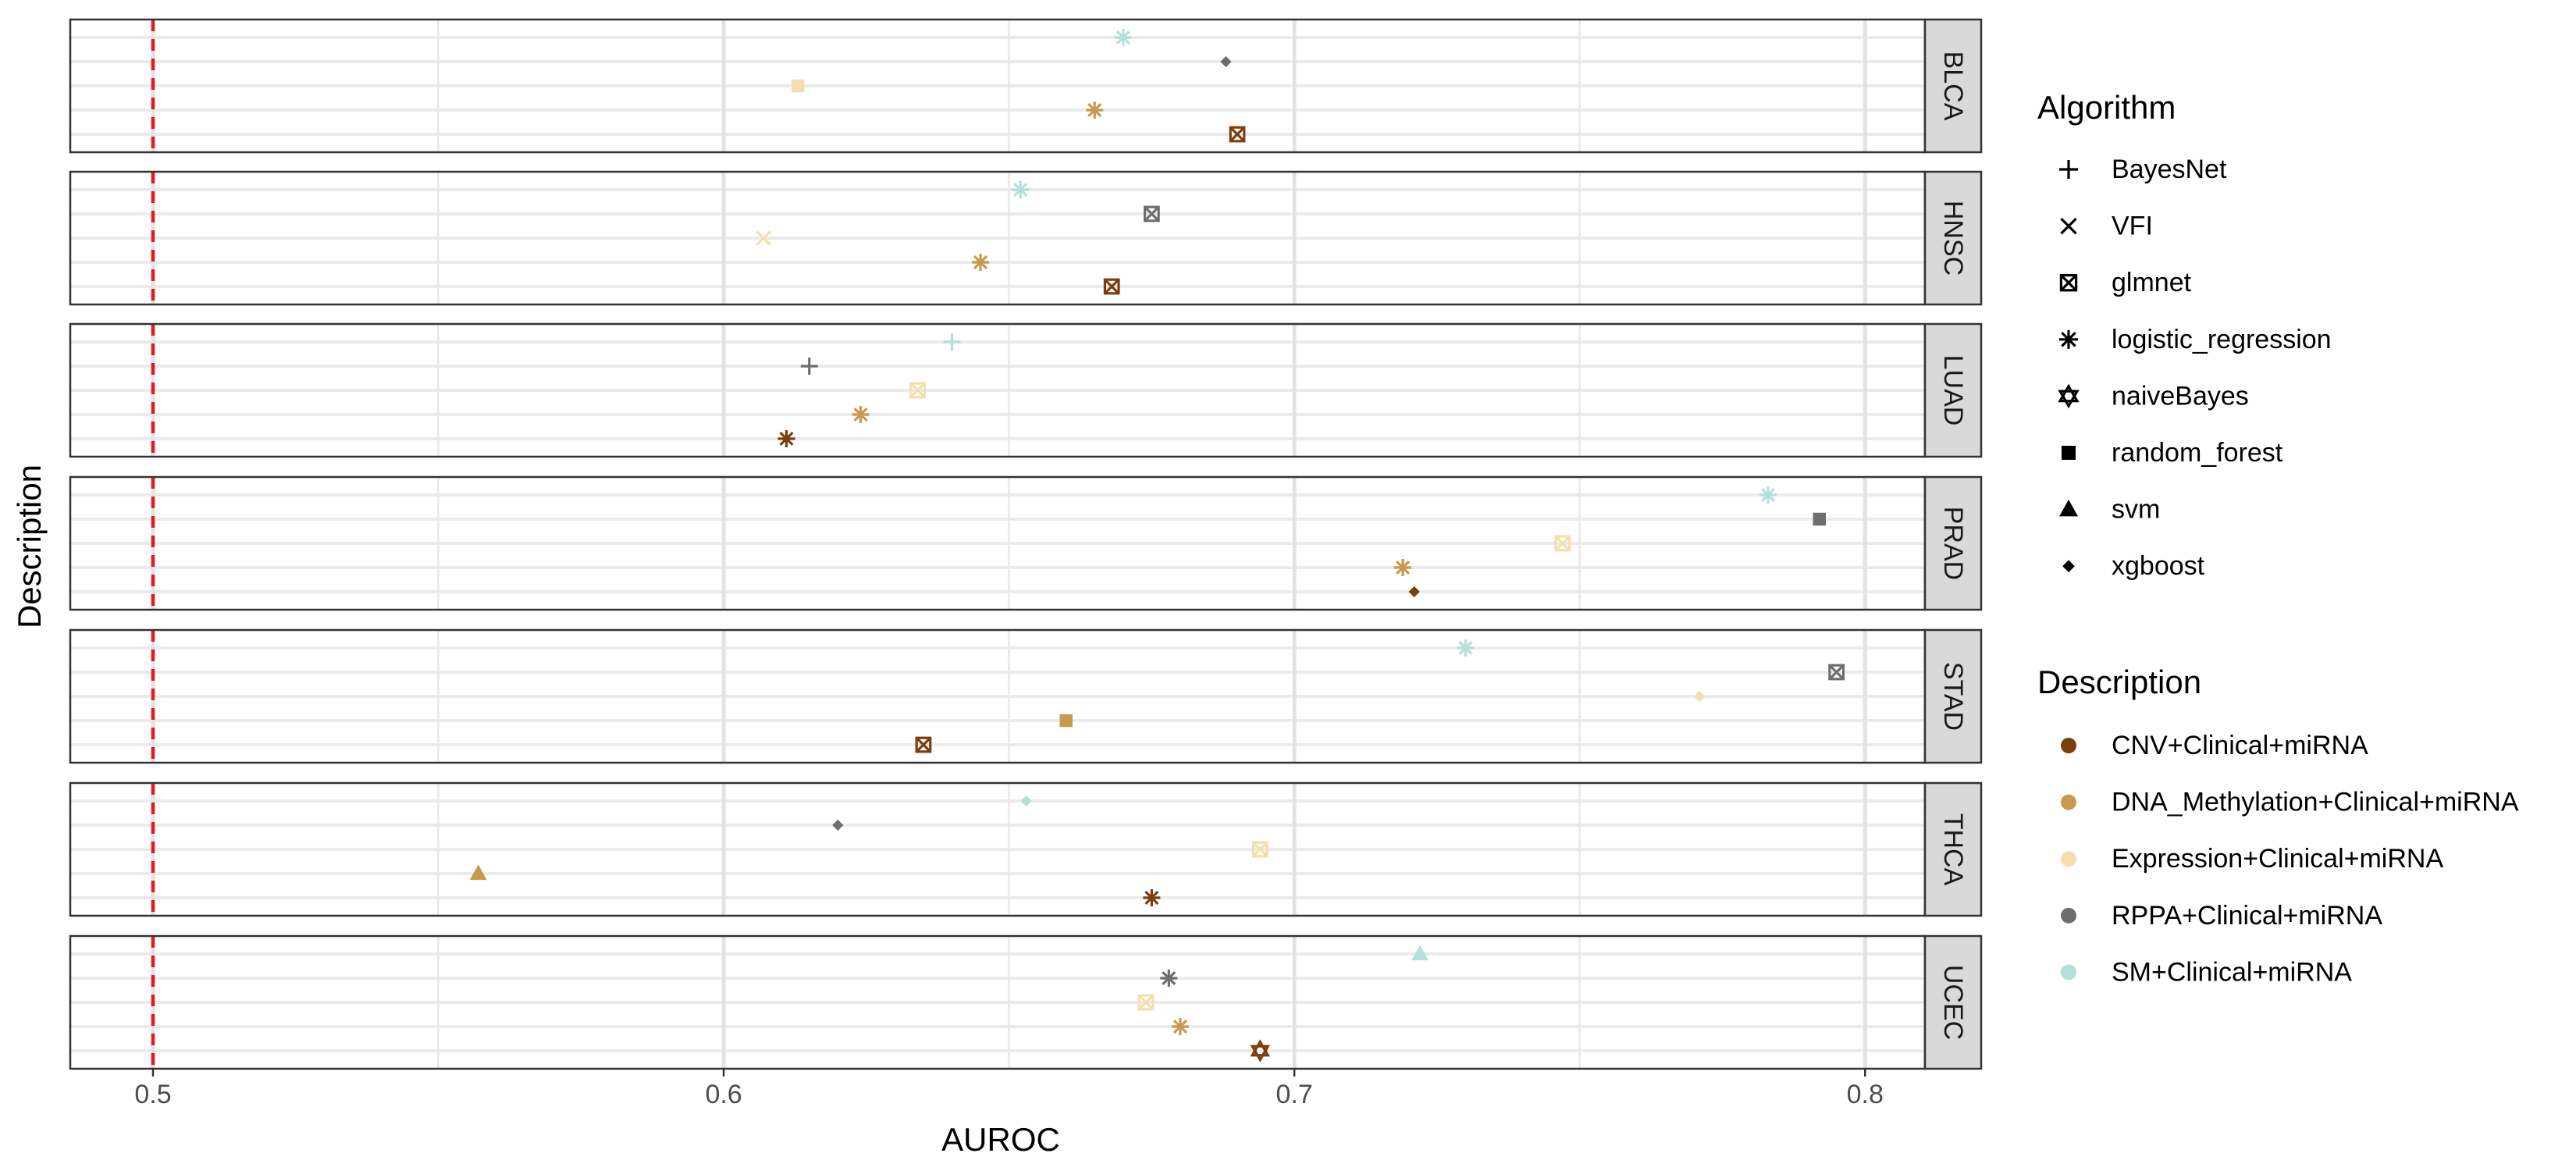 The width and height of the screenshot is (2576, 1171). I want to click on legend-label: CNV+Clinical+miRNA, so click(2240, 745).